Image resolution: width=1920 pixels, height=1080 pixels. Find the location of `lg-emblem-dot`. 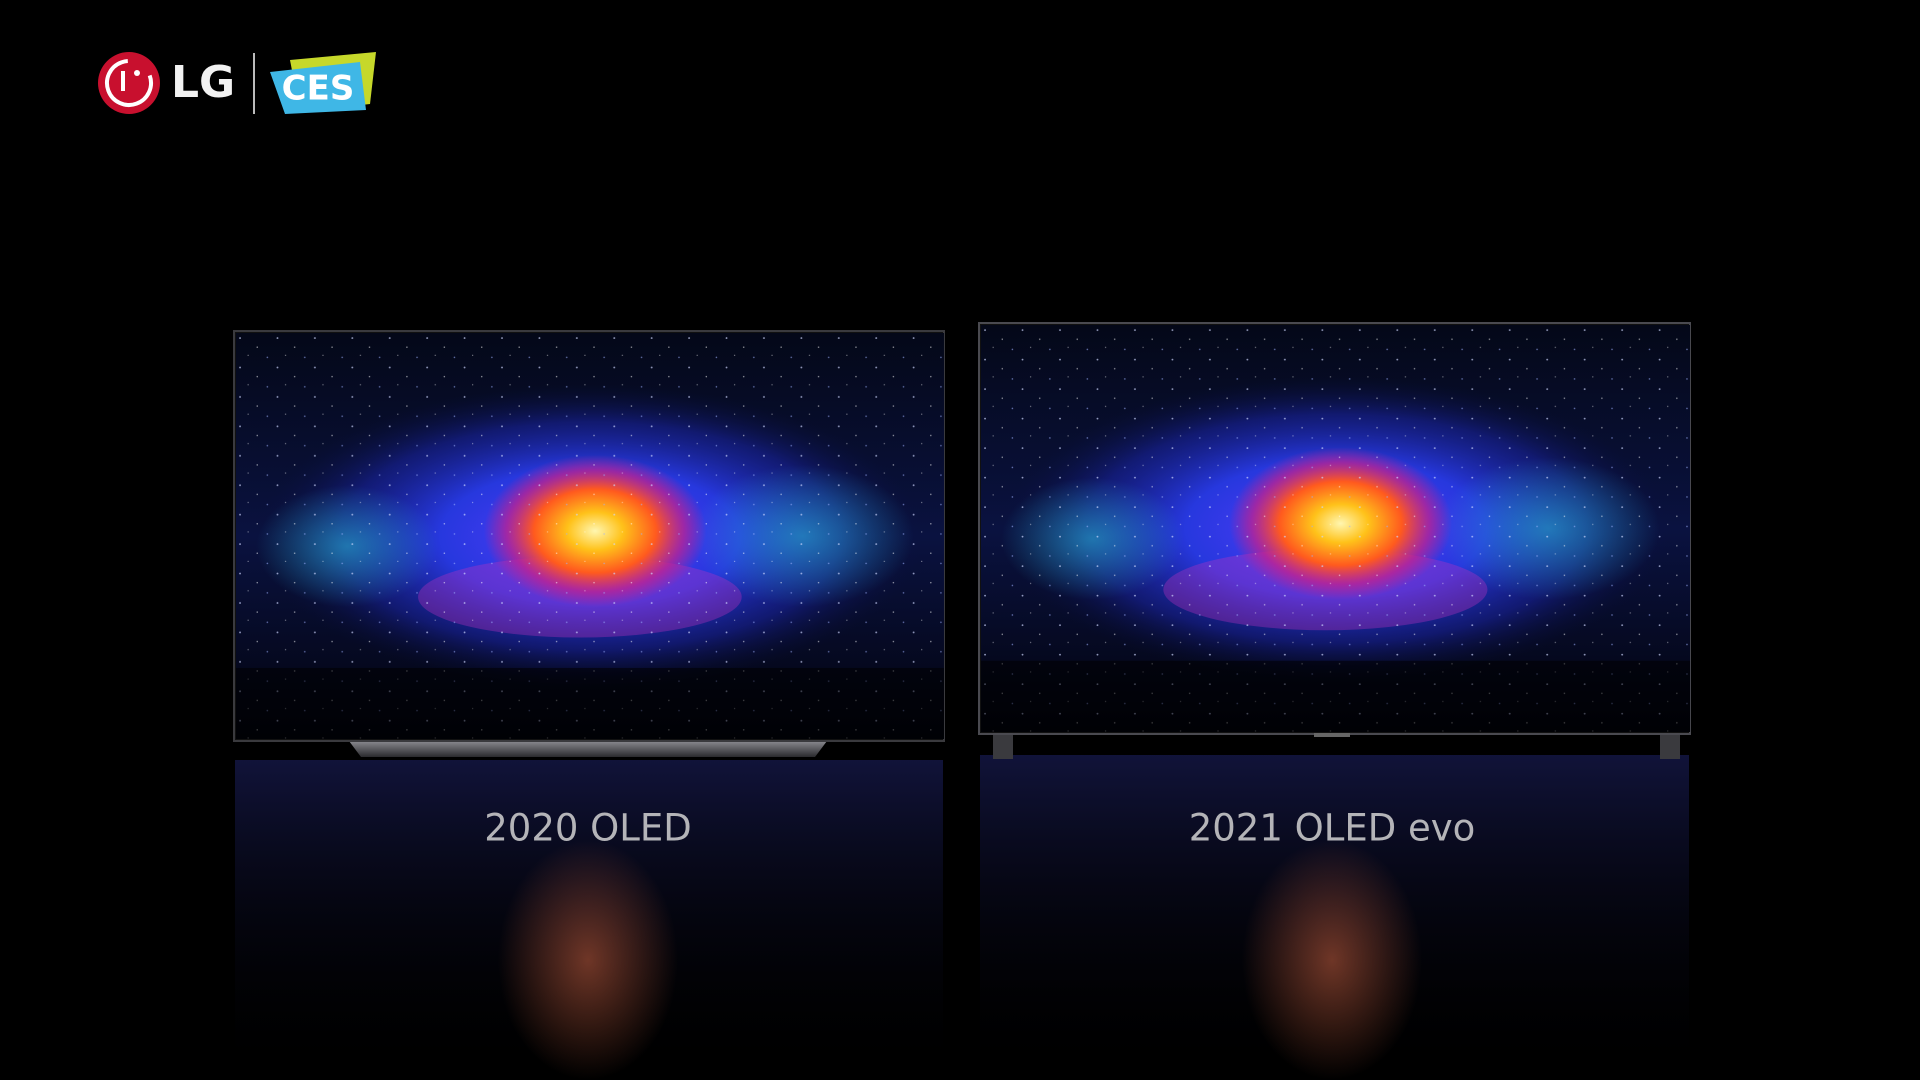

lg-emblem-dot is located at coordinates (137, 73).